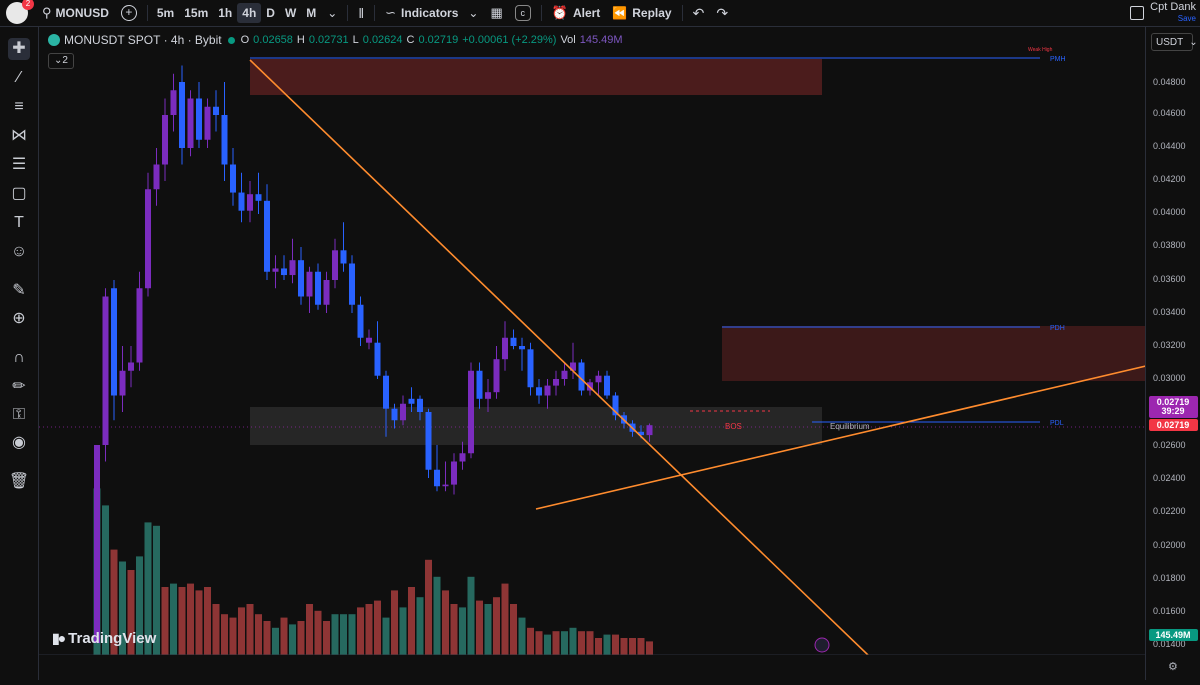 This screenshot has height=685, width=1200. I want to click on close-label: C, so click(410, 40).